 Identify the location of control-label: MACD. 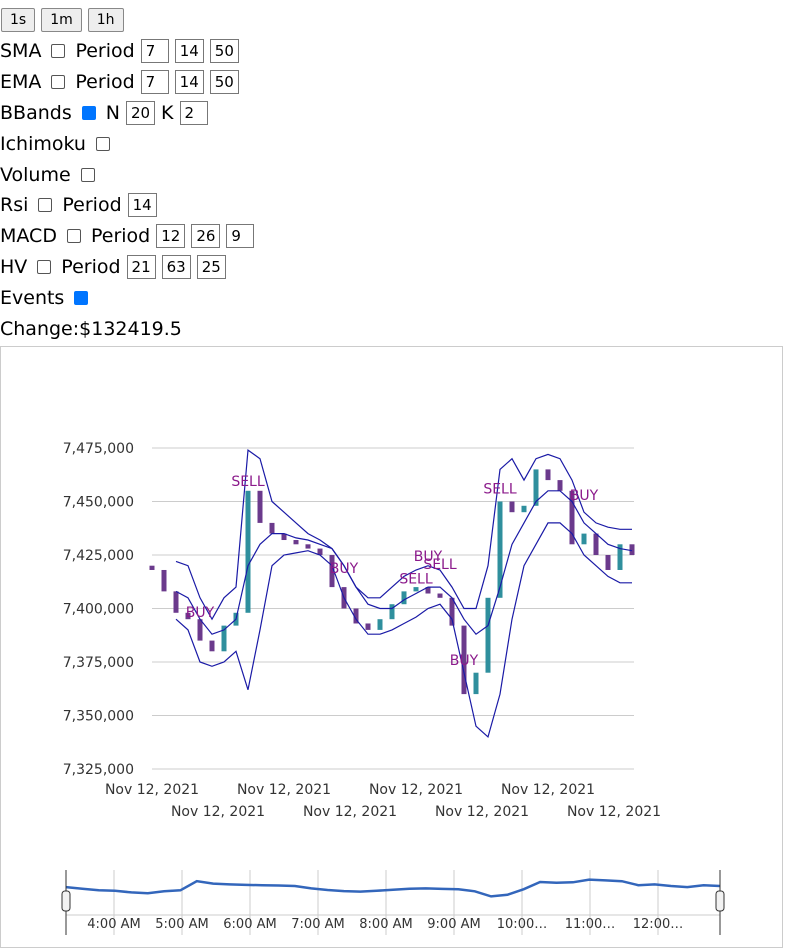
(28, 236).